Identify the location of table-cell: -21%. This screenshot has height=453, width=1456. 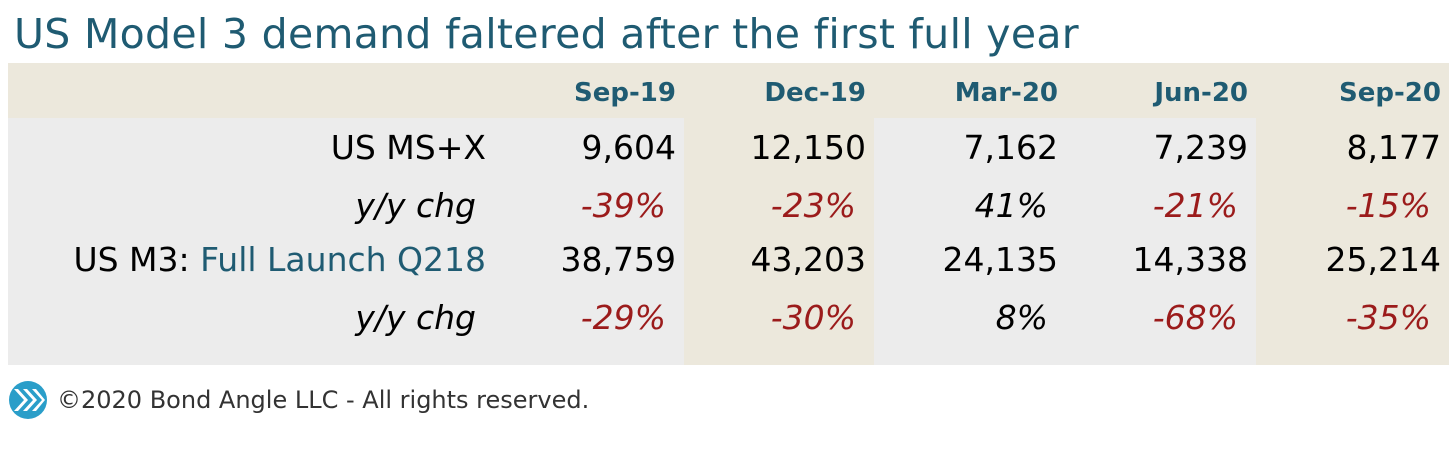
(1195, 205).